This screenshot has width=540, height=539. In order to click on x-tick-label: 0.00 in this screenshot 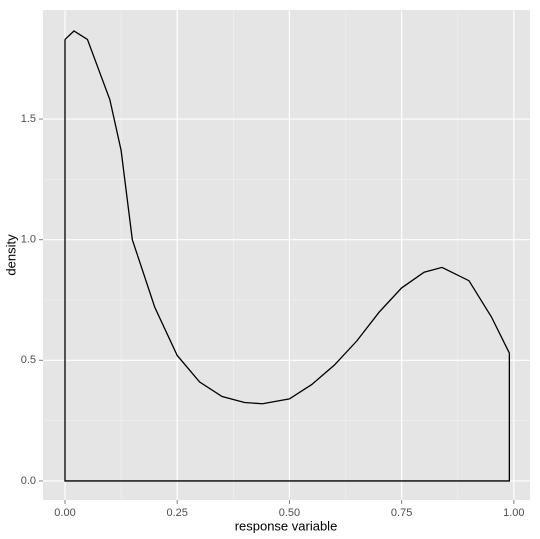, I will do `click(64, 513)`.